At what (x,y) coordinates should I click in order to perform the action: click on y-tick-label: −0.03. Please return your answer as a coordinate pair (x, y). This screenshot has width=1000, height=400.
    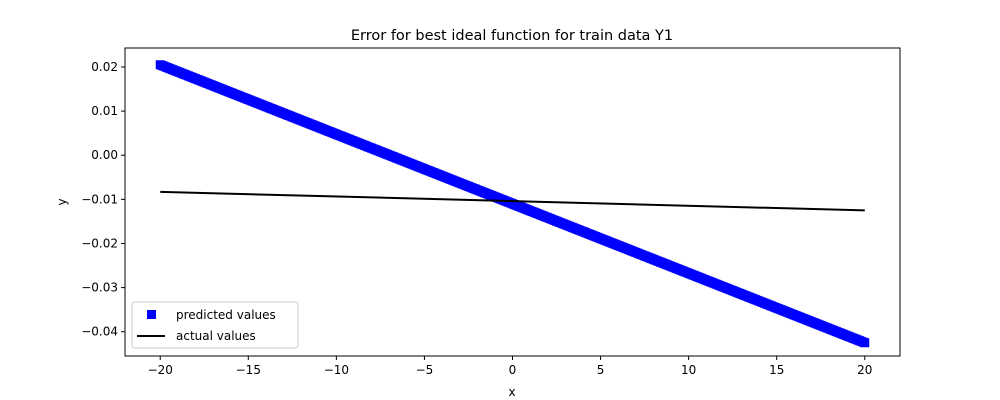
    Looking at the image, I should click on (99, 288).